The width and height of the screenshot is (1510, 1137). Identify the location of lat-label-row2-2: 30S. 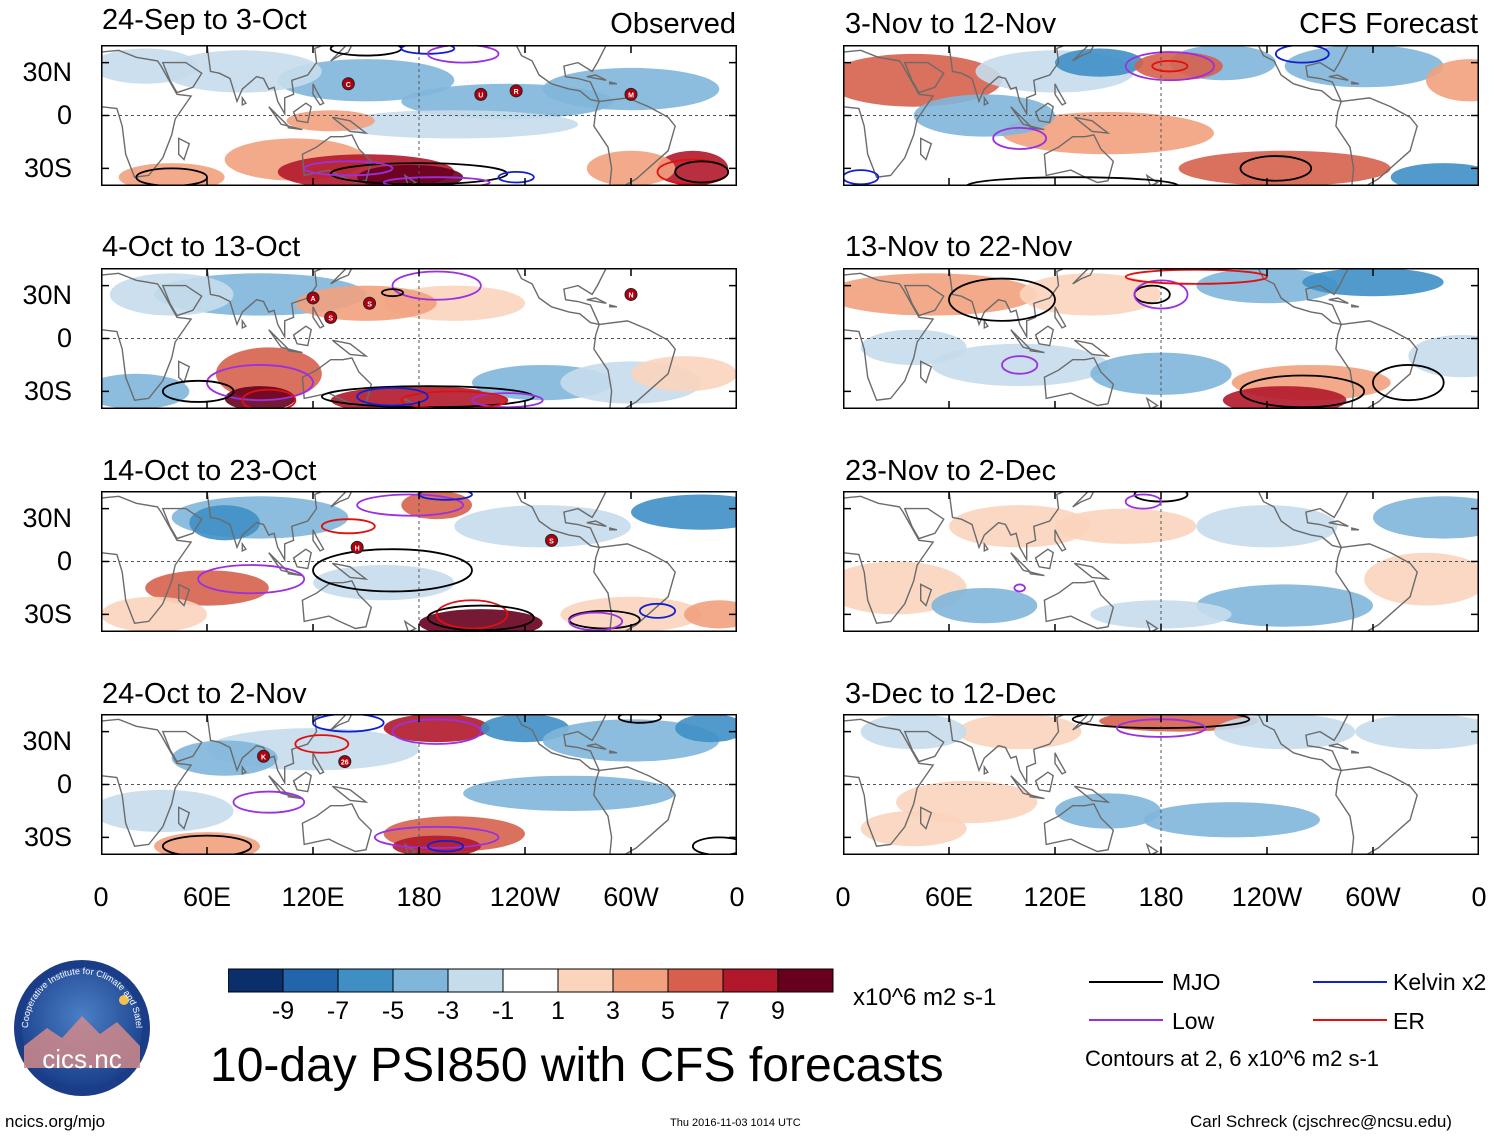
(47, 391).